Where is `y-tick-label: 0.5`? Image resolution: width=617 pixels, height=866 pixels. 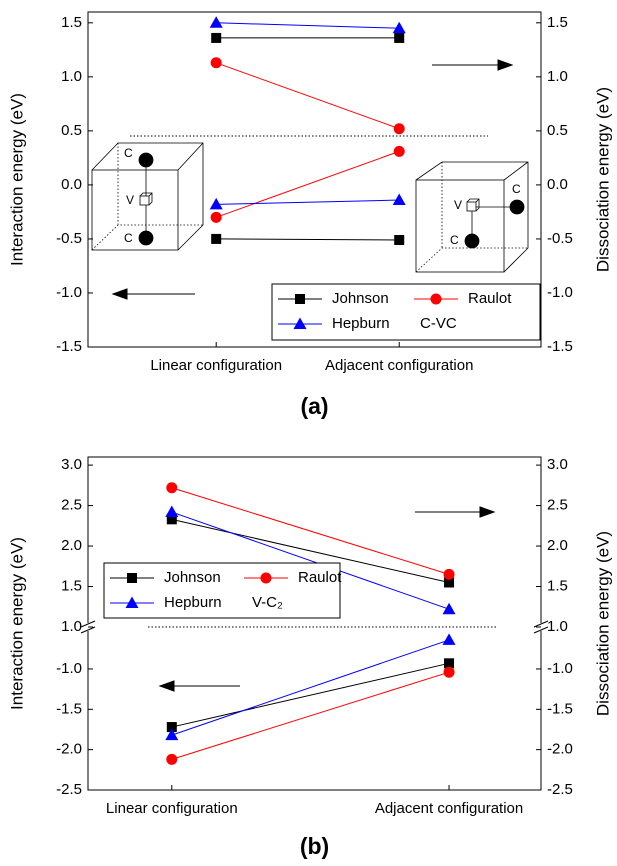 y-tick-label: 0.5 is located at coordinates (71, 130).